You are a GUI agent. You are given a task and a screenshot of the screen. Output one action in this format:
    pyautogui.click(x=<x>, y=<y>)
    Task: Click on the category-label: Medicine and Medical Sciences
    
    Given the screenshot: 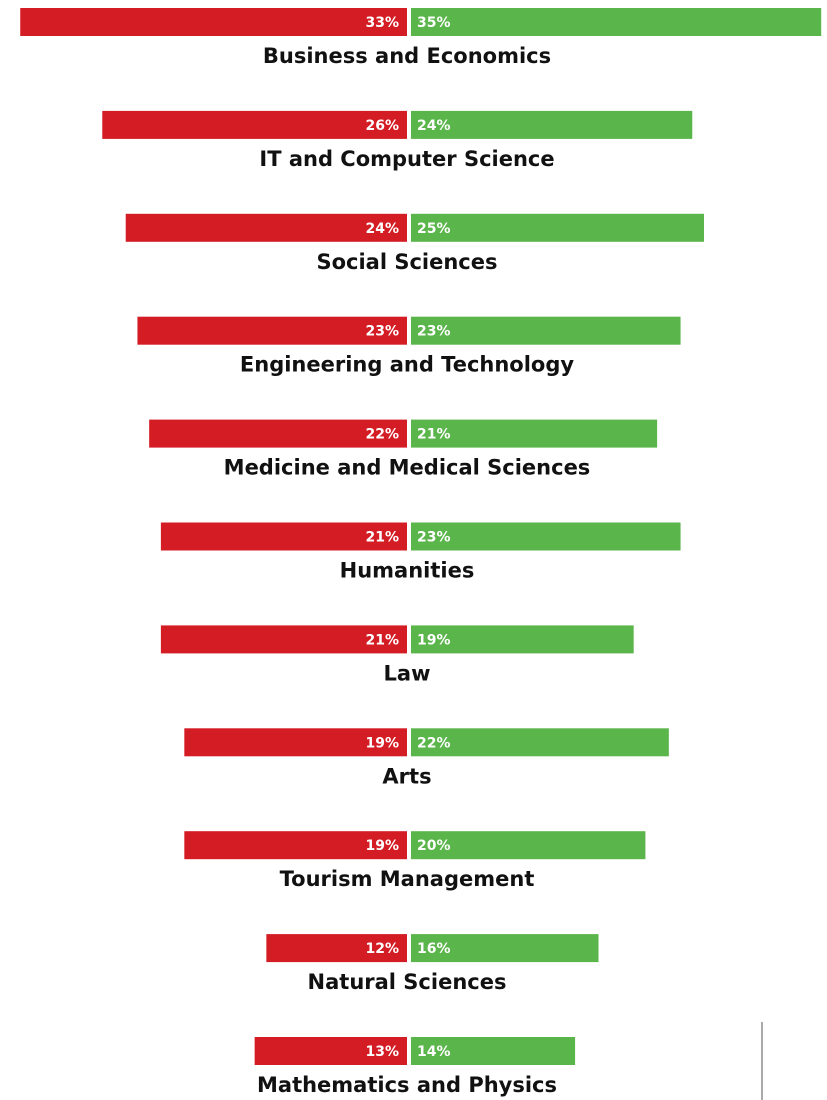 What is the action you would take?
    pyautogui.click(x=407, y=468)
    